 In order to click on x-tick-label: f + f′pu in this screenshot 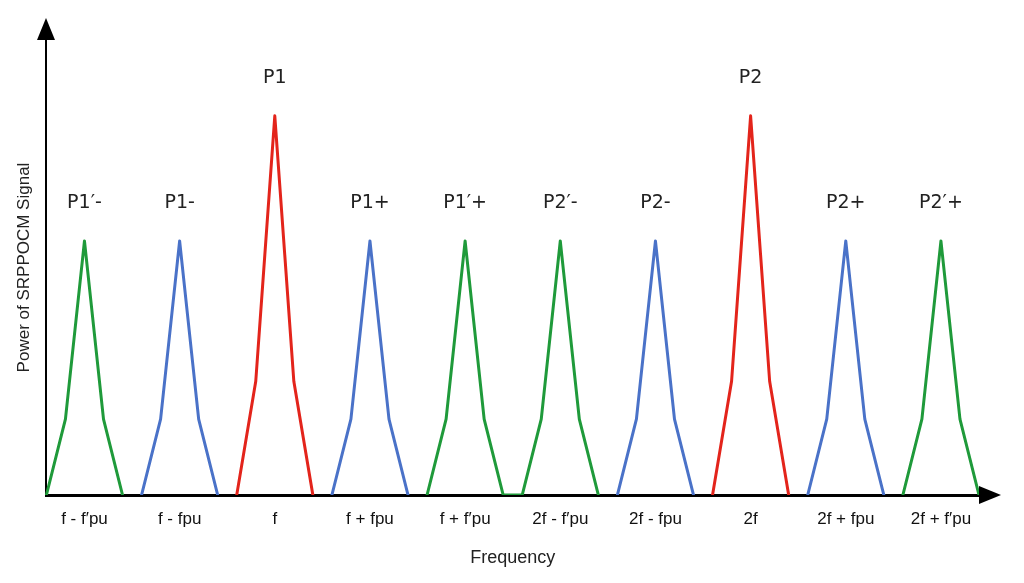, I will do `click(465, 518)`.